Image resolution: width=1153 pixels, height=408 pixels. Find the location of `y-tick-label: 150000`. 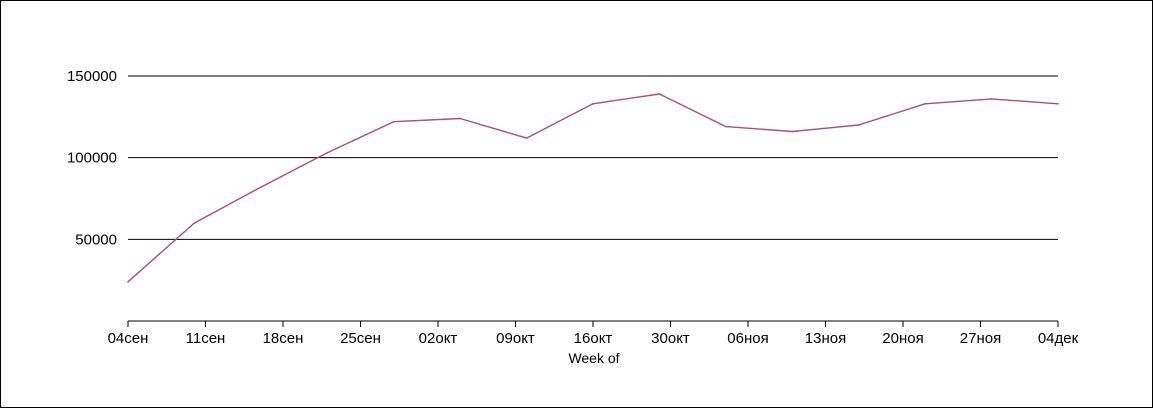

y-tick-label: 150000 is located at coordinates (92, 76).